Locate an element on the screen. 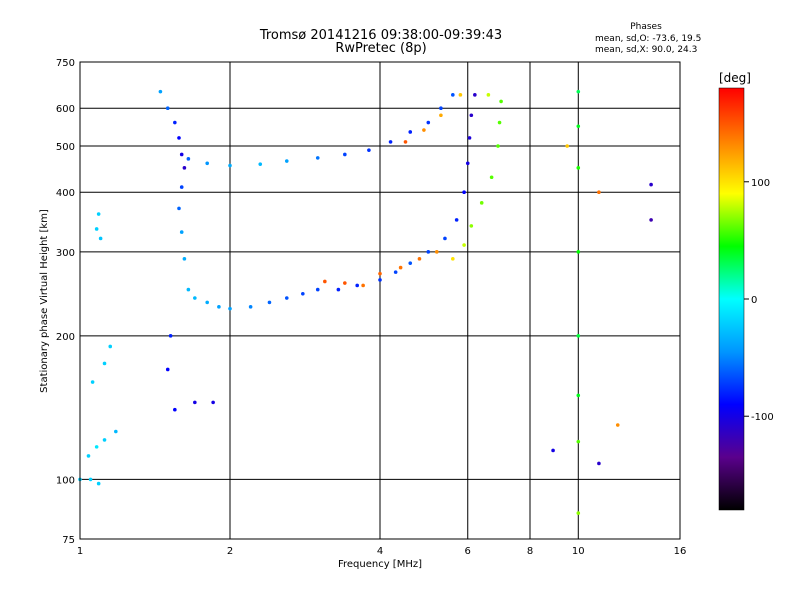  phases-mean-o: mean, sd,O: -73.6, 19.5 is located at coordinates (648, 39).